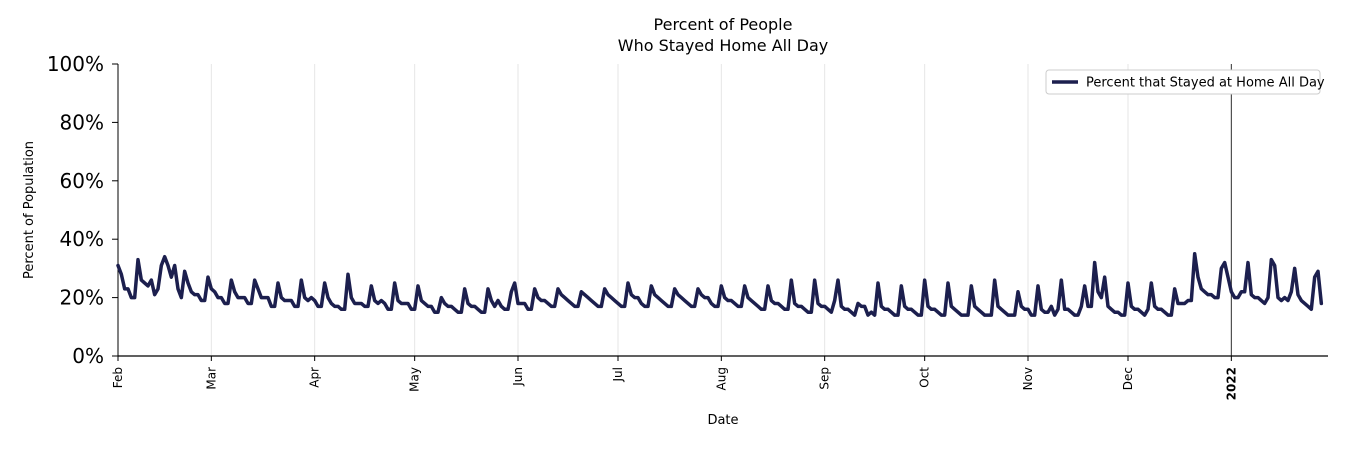  What do you see at coordinates (674, 378) in the screenshot?
I see `x-axis-ticks: Feb Mar Apr May Jun Jul Aug Sep Oct Nov Dec 2022` at bounding box center [674, 378].